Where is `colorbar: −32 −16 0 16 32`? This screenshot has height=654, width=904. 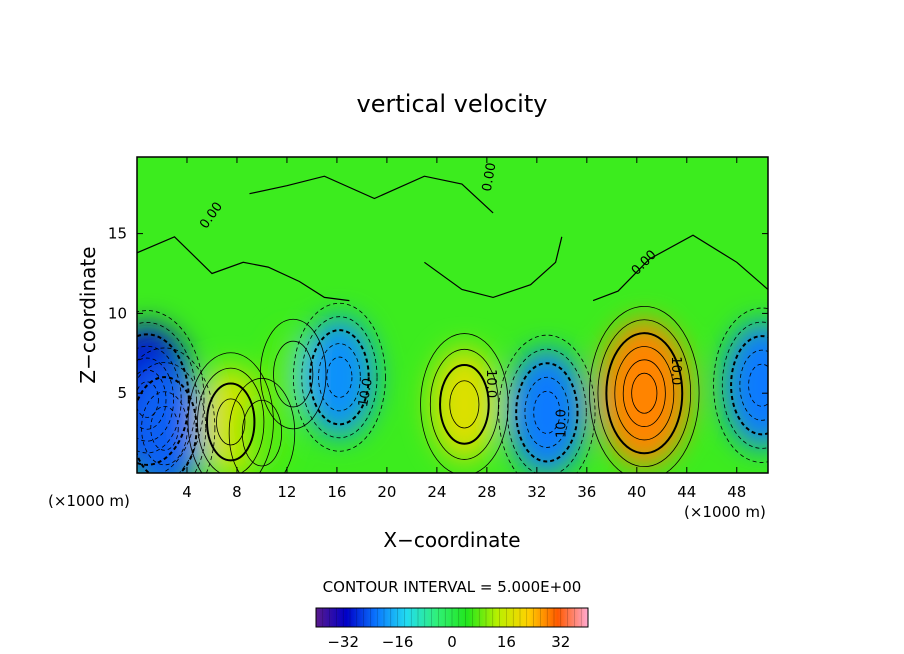 colorbar: −32 −16 0 16 32 is located at coordinates (452, 629).